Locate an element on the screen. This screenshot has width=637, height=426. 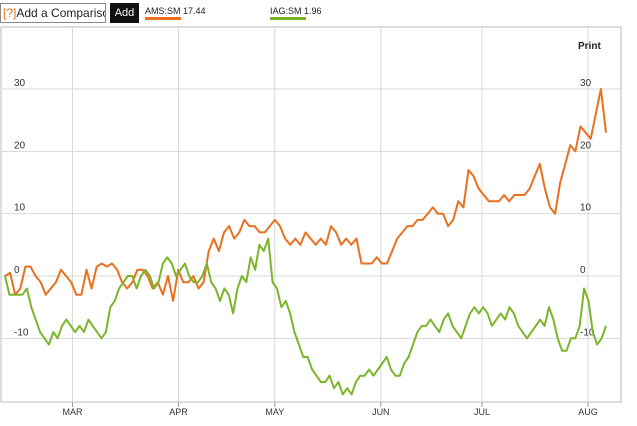
x-tick-label: JUL is located at coordinates (482, 412).